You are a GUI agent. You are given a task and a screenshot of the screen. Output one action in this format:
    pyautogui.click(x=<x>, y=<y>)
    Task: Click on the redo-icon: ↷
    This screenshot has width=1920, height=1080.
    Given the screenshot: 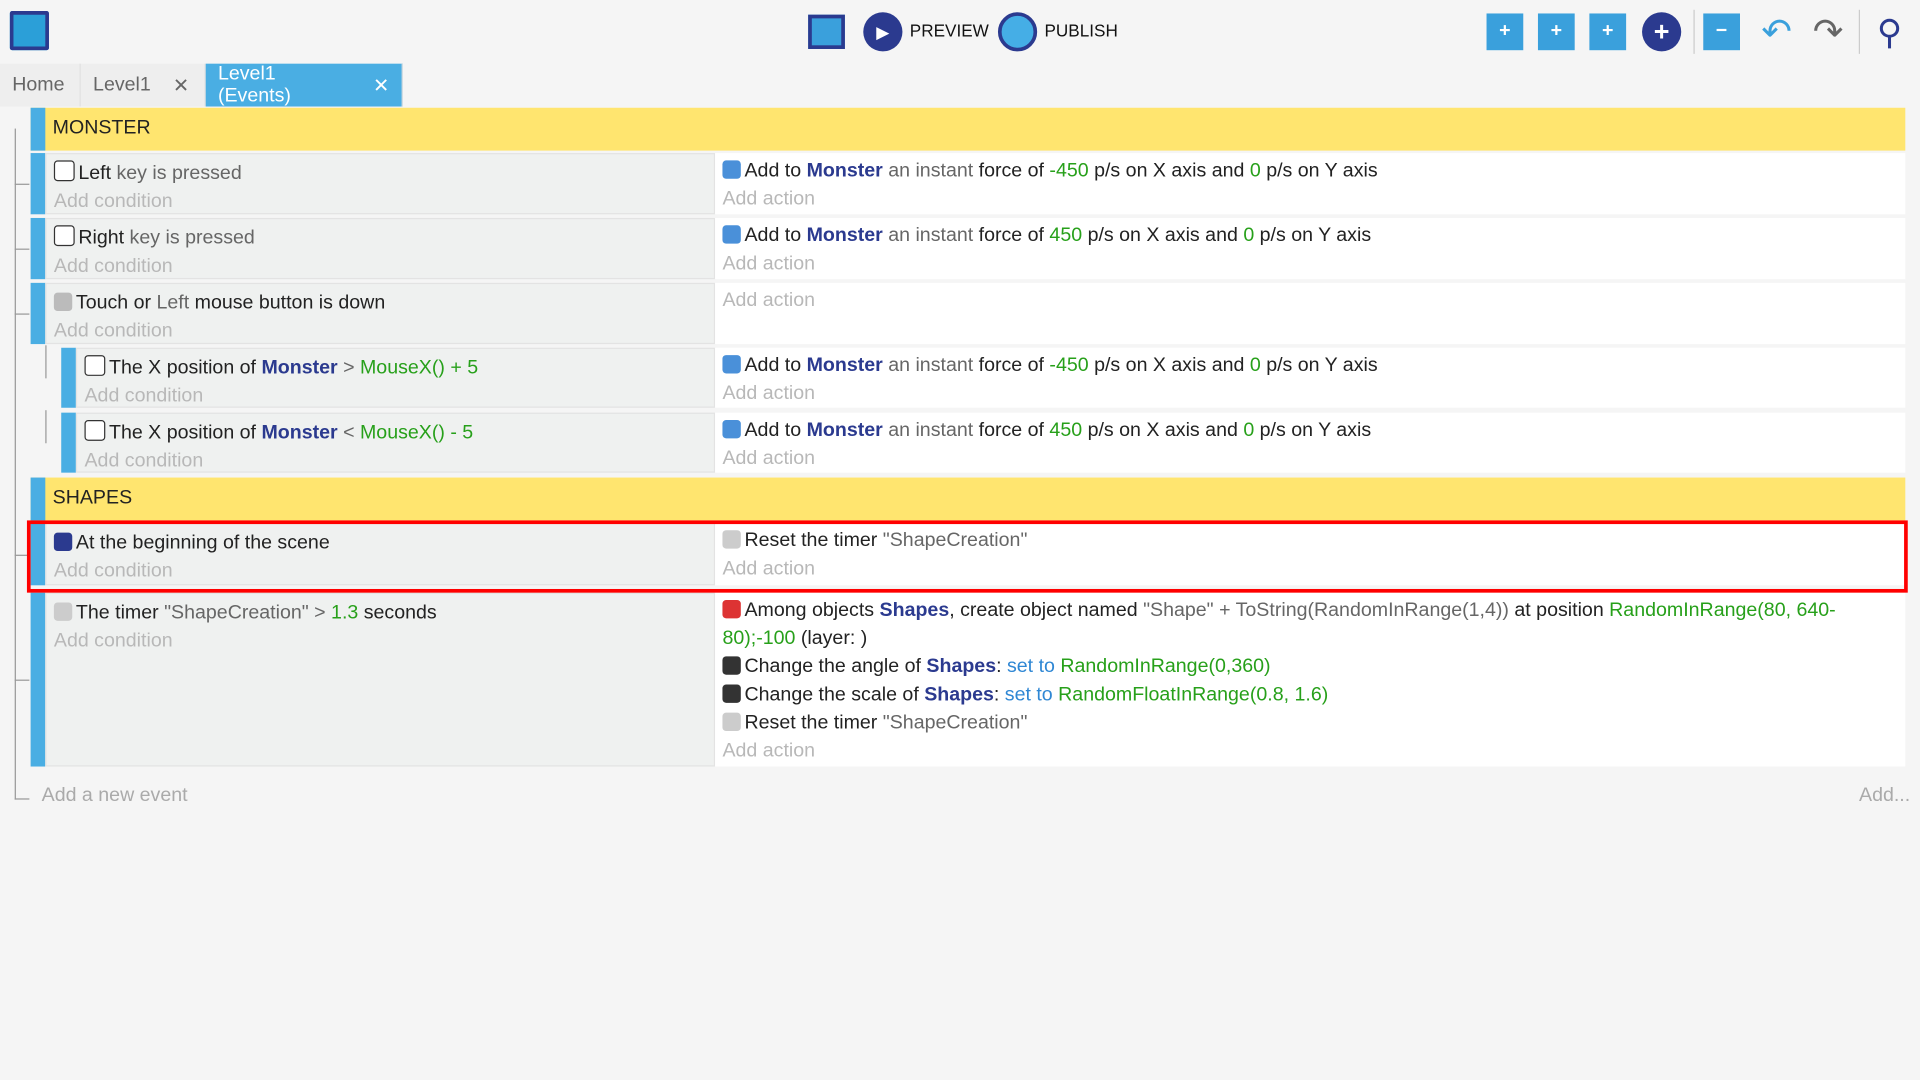 What is the action you would take?
    pyautogui.click(x=1828, y=32)
    